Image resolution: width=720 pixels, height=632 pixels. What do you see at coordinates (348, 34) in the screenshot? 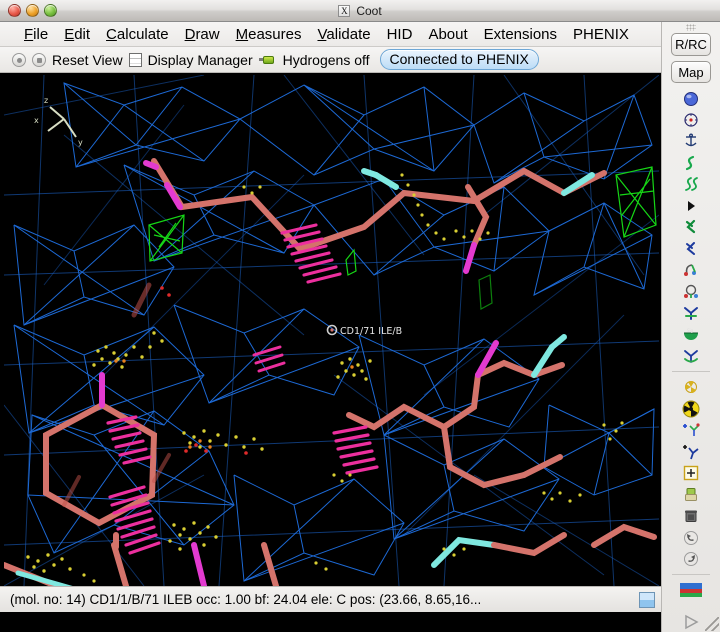
I see `menu-validate-label: alidate` at bounding box center [348, 34].